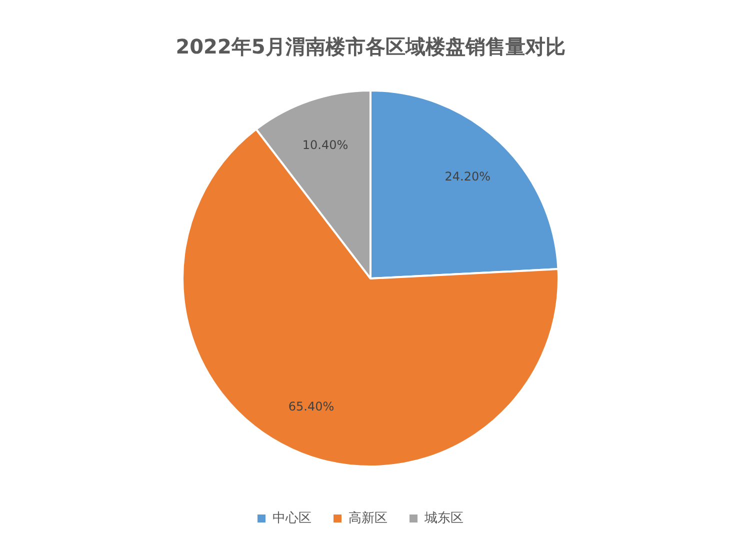  I want to click on legend-label: 高新区, so click(368, 518).